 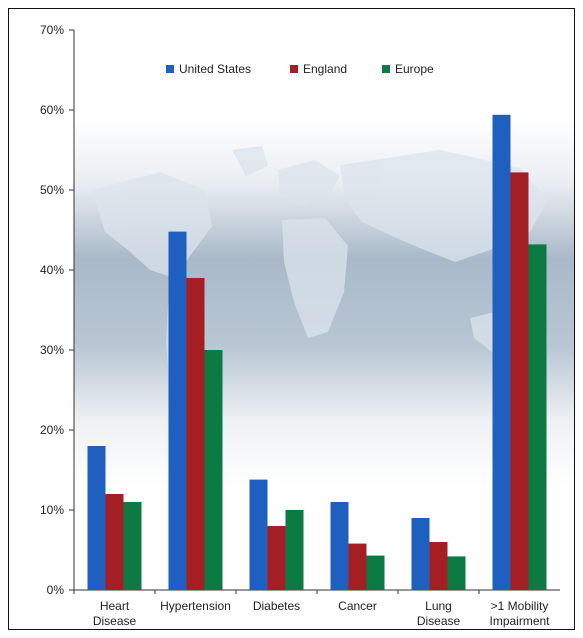 What do you see at coordinates (276, 606) in the screenshot?
I see `x-category-label: Diabetes` at bounding box center [276, 606].